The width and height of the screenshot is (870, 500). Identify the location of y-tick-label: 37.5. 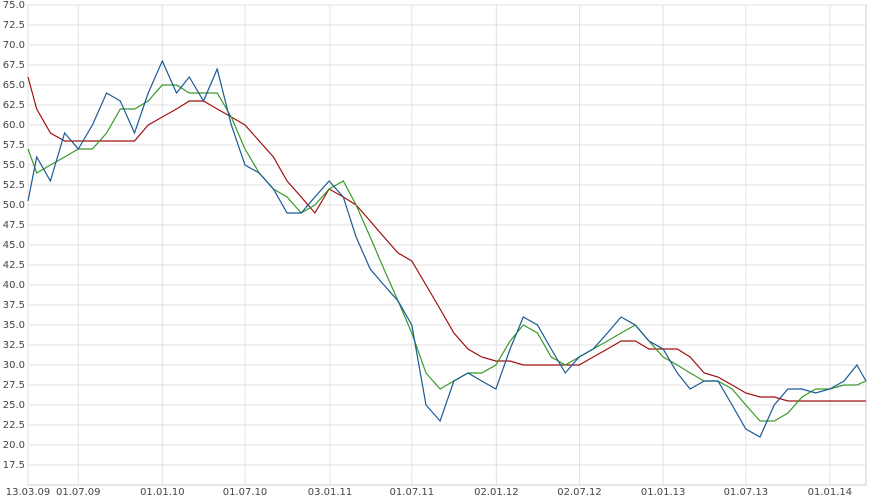
(14, 305).